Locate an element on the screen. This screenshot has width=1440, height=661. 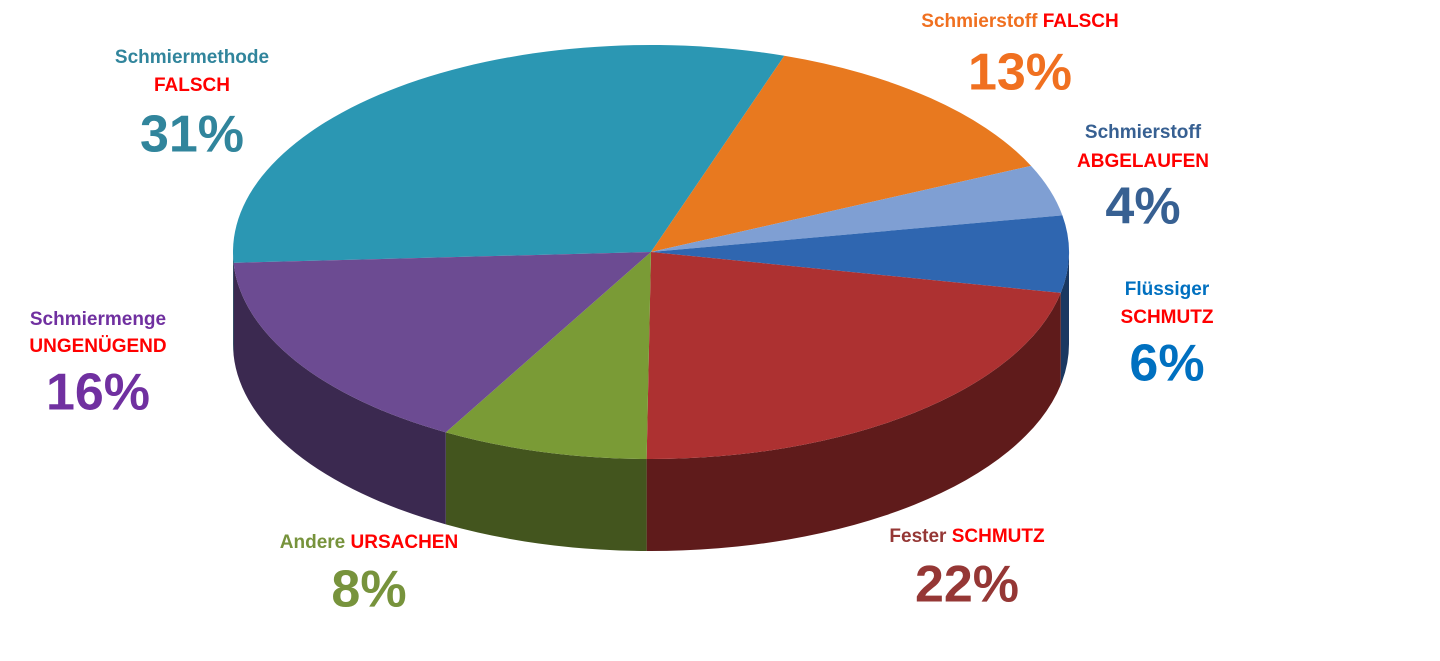
slice-label: Schmierstoff FALSCH is located at coordinates (1019, 21).